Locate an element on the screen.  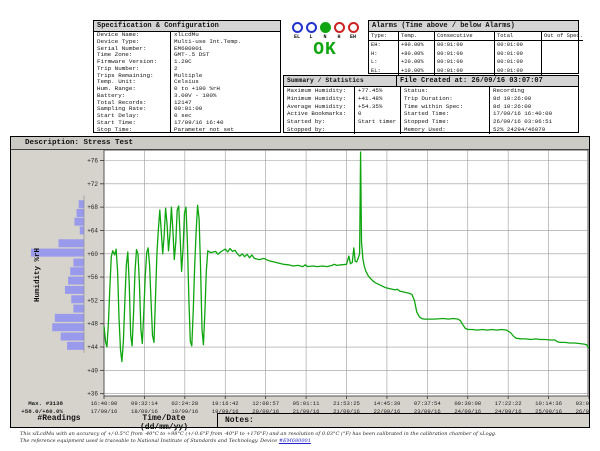
summary-title: Summary / Statistics is located at coordinates (325, 80).